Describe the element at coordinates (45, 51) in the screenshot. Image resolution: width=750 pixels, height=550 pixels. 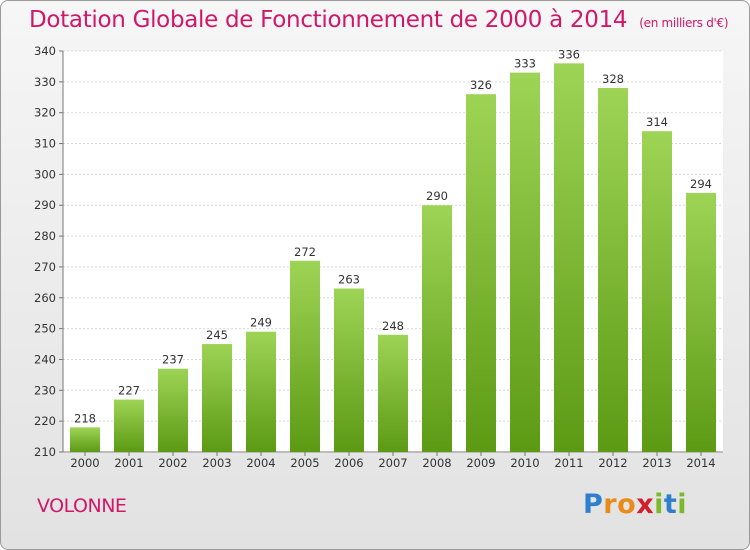
I see `y-tick-label: 340` at that location.